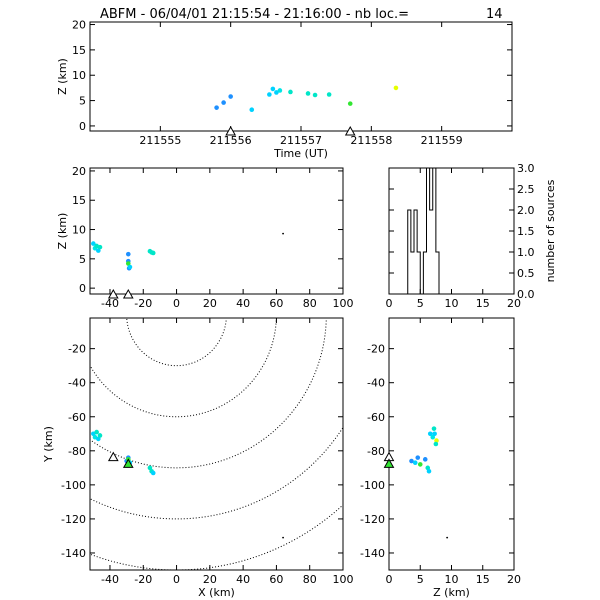  What do you see at coordinates (526, 294) in the screenshot?
I see `y-tick-label: 0.0` at bounding box center [526, 294].